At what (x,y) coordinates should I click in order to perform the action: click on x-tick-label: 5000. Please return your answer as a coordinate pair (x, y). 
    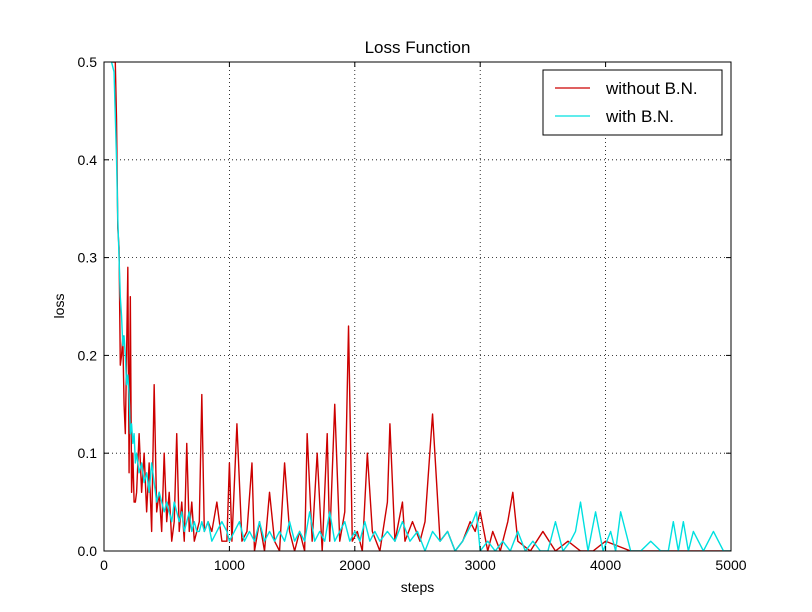
    Looking at the image, I should click on (730, 565).